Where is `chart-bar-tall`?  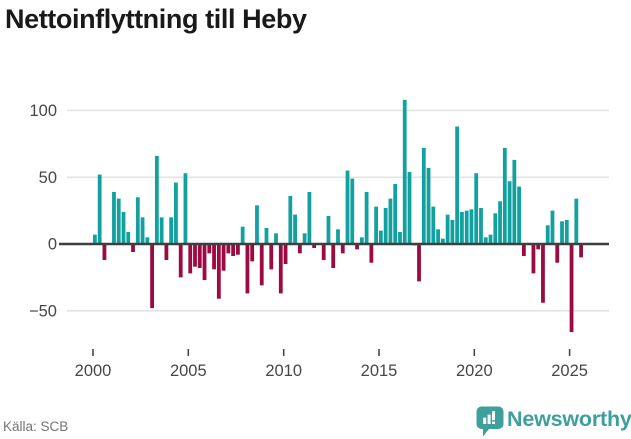
chart-bar-tall is located at coordinates (493, 416).